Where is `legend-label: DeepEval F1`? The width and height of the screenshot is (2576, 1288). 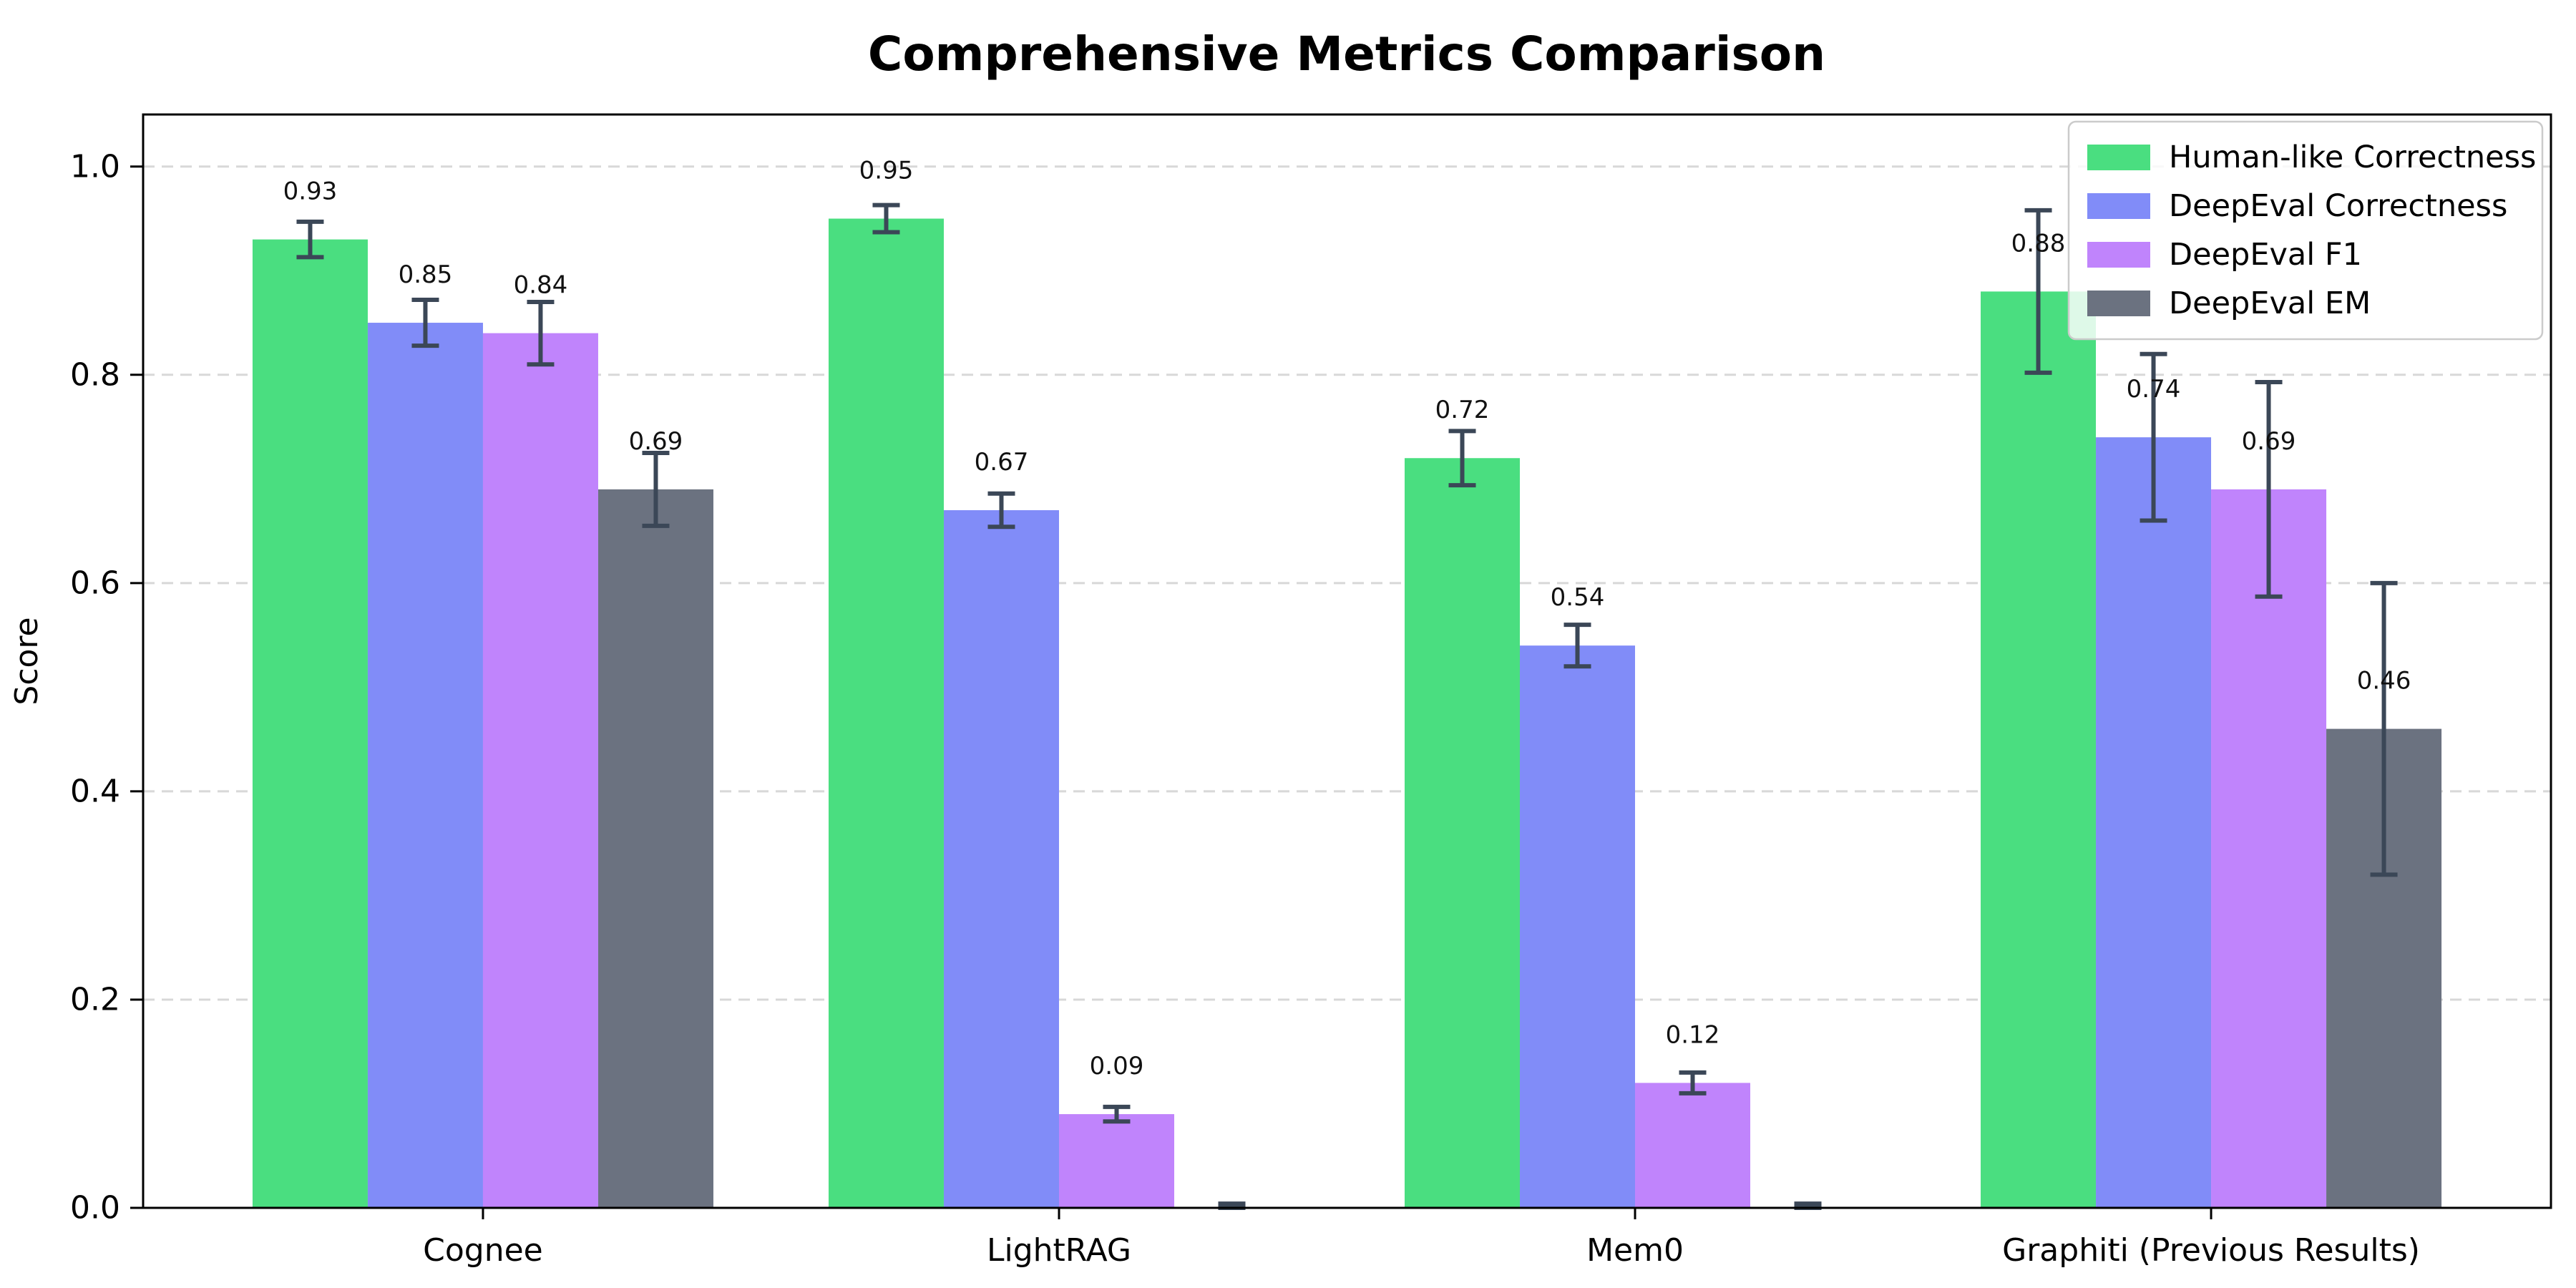 legend-label: DeepEval F1 is located at coordinates (2265, 255).